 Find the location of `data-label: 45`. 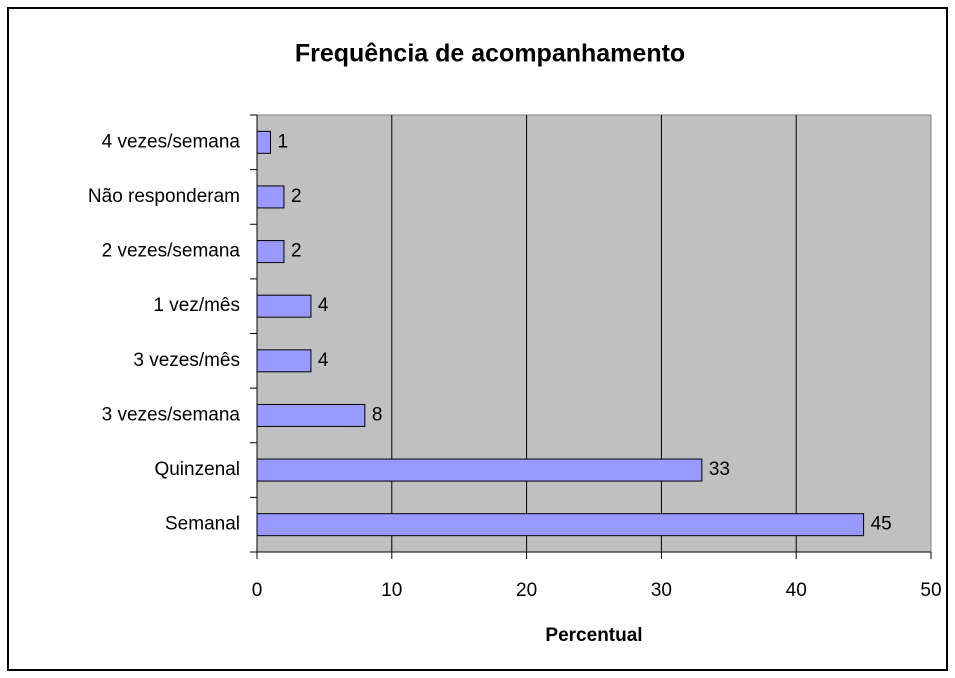

data-label: 45 is located at coordinates (881, 524).